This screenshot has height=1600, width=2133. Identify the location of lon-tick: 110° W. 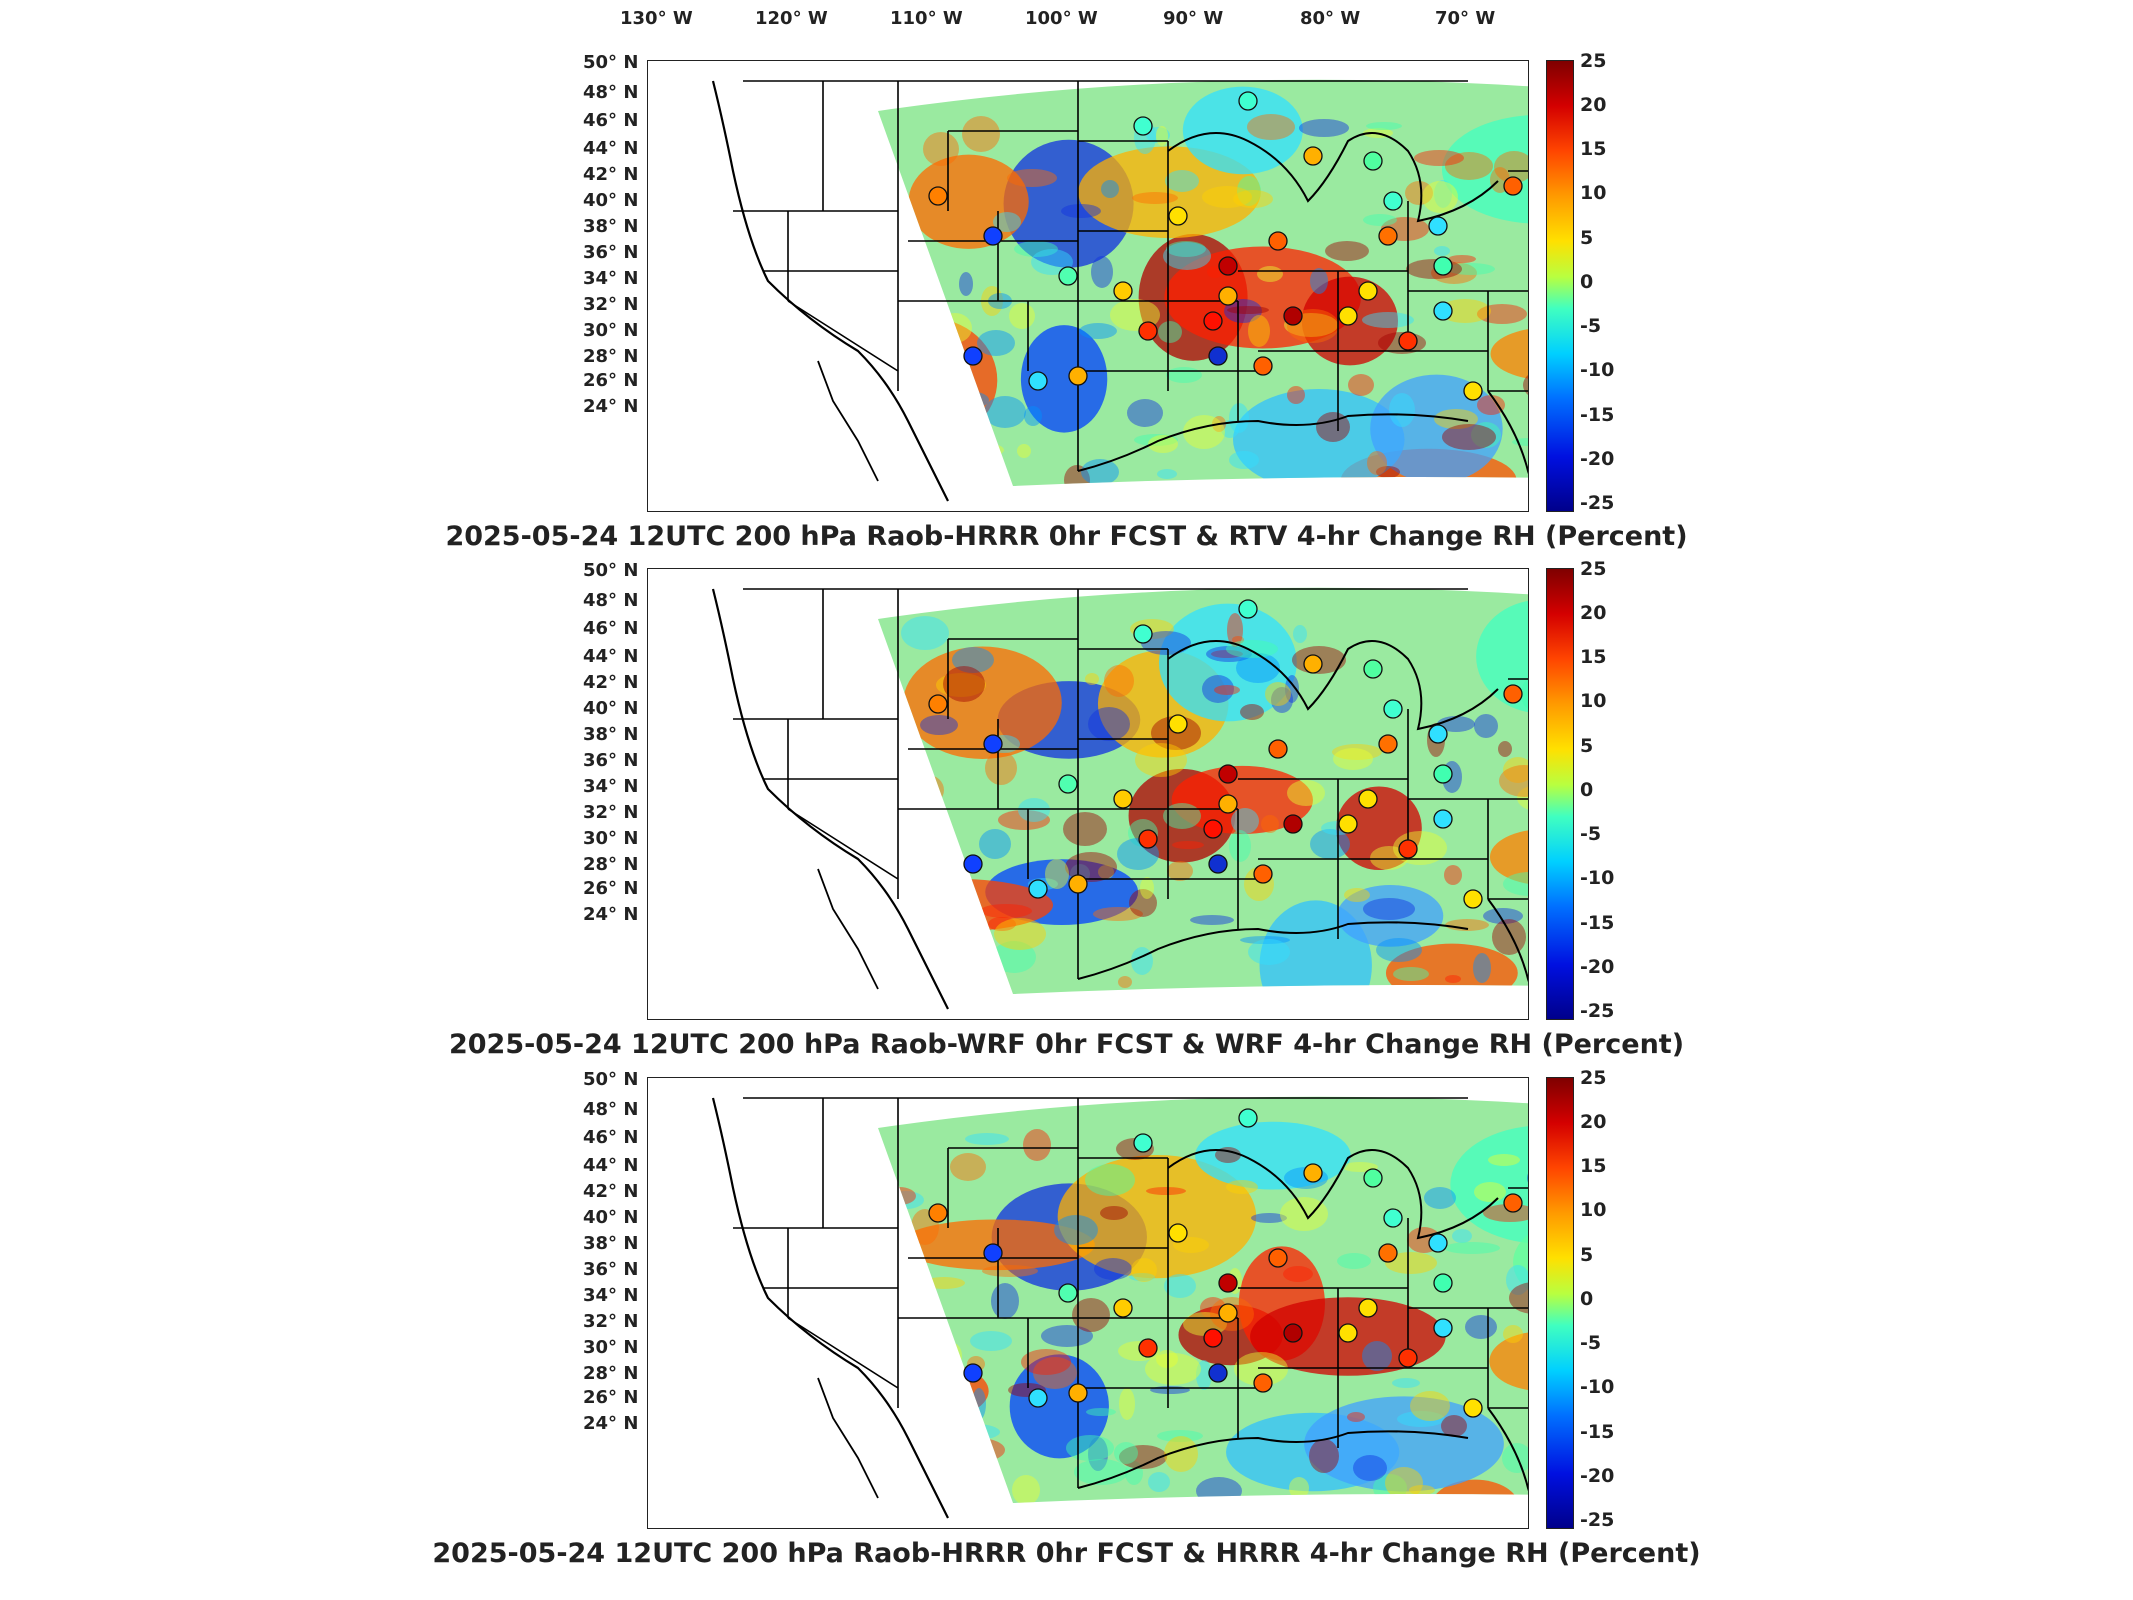
(926, 18).